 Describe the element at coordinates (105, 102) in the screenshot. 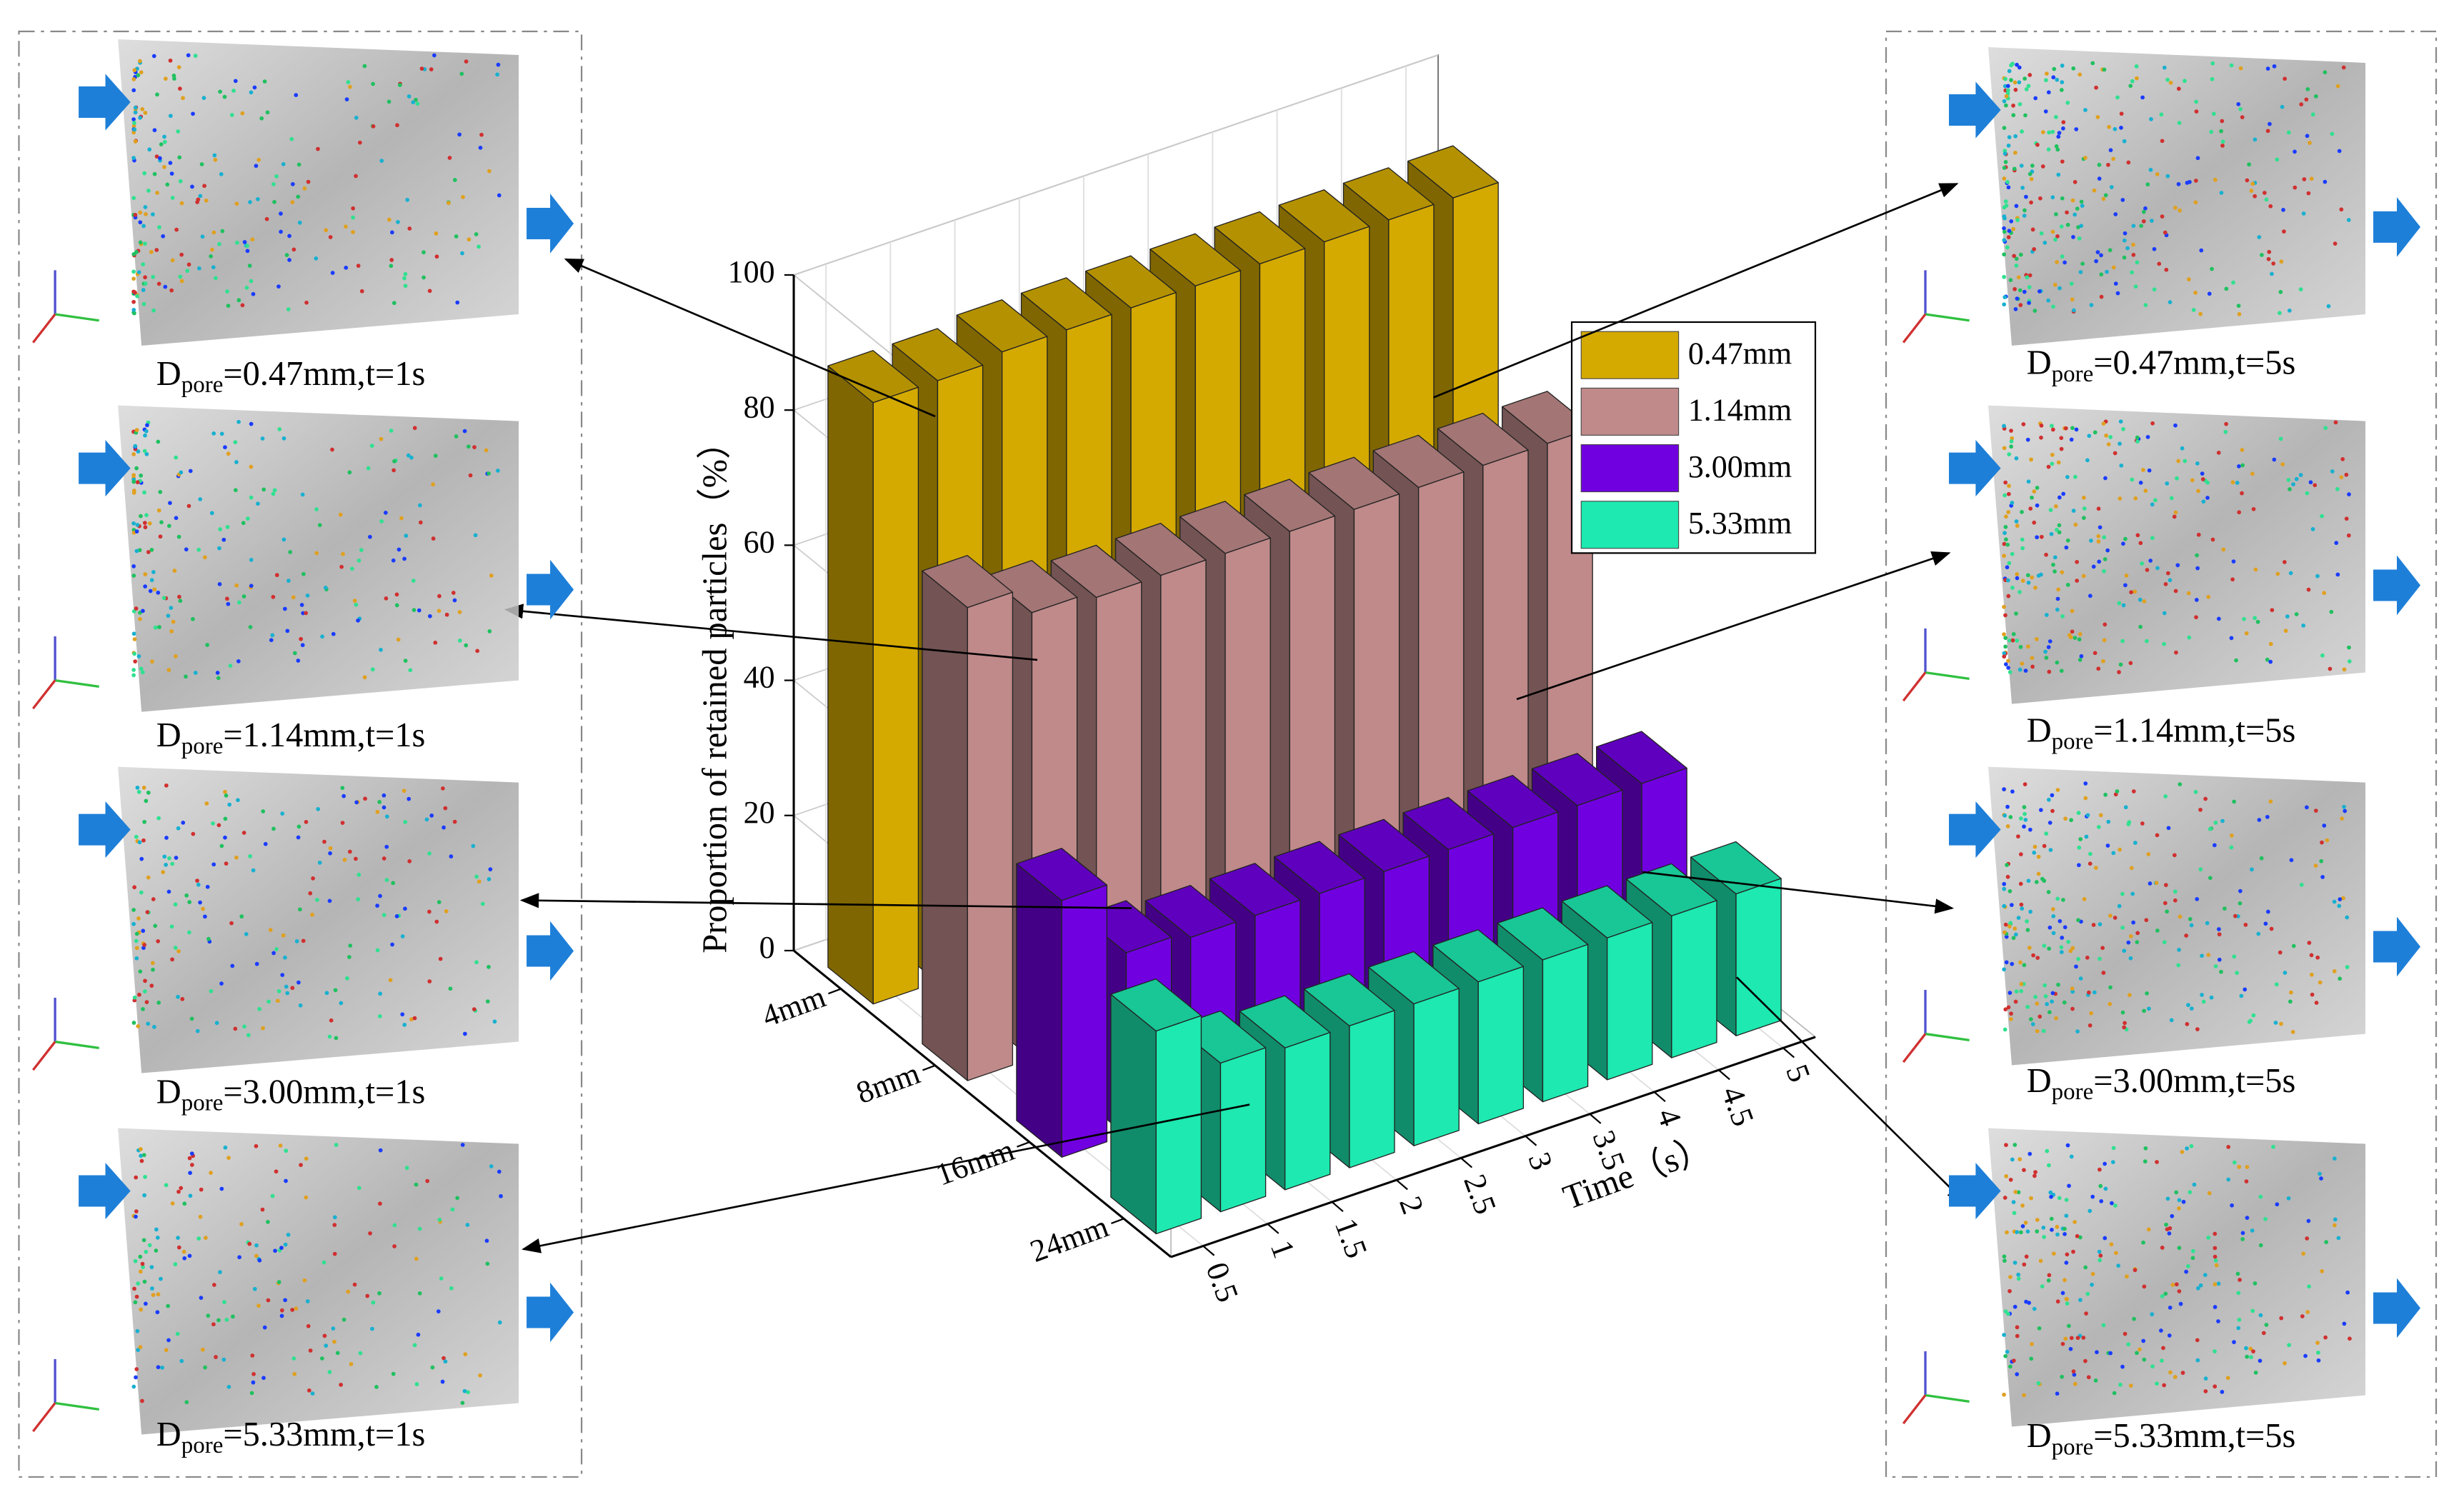

I see `flow-arrow-in` at that location.